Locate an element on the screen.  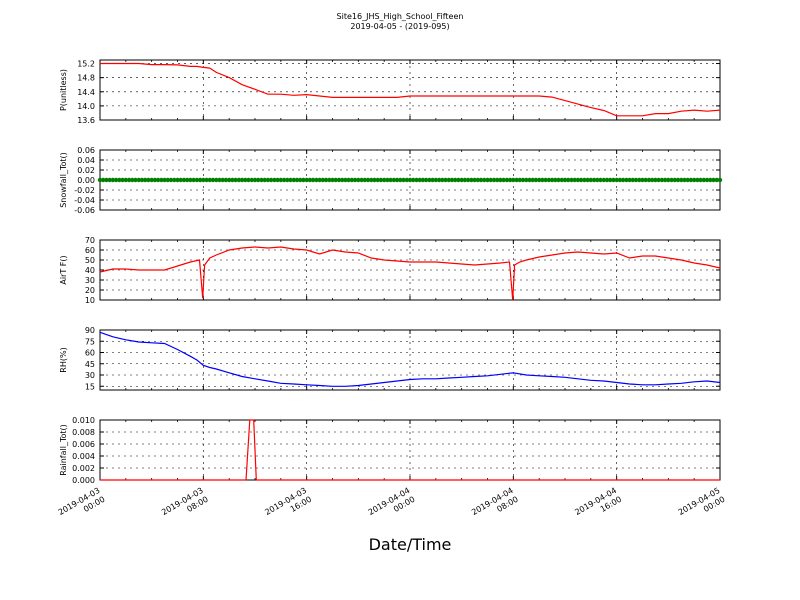
y-axis-label: Rainfall_Tot() is located at coordinates (63, 450).